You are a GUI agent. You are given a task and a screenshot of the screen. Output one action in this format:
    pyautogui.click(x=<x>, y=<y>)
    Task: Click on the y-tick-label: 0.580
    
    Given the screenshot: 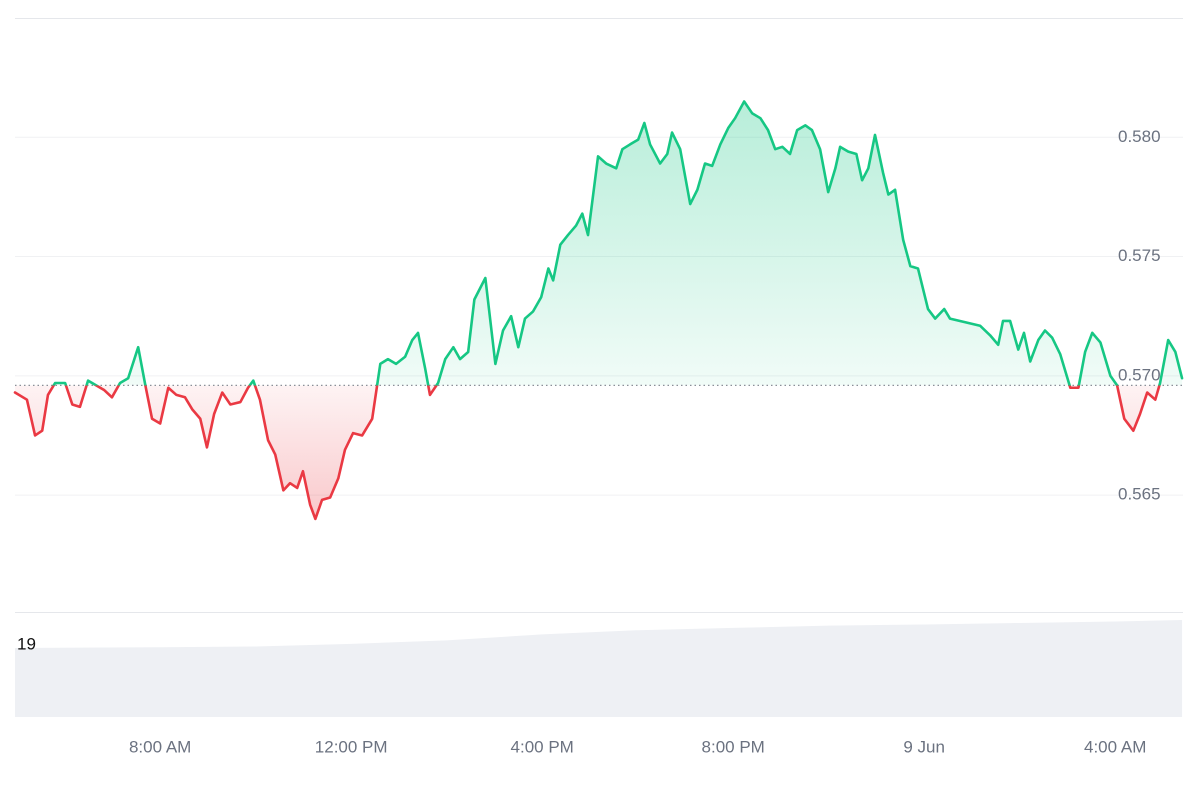 What is the action you would take?
    pyautogui.click(x=1139, y=136)
    